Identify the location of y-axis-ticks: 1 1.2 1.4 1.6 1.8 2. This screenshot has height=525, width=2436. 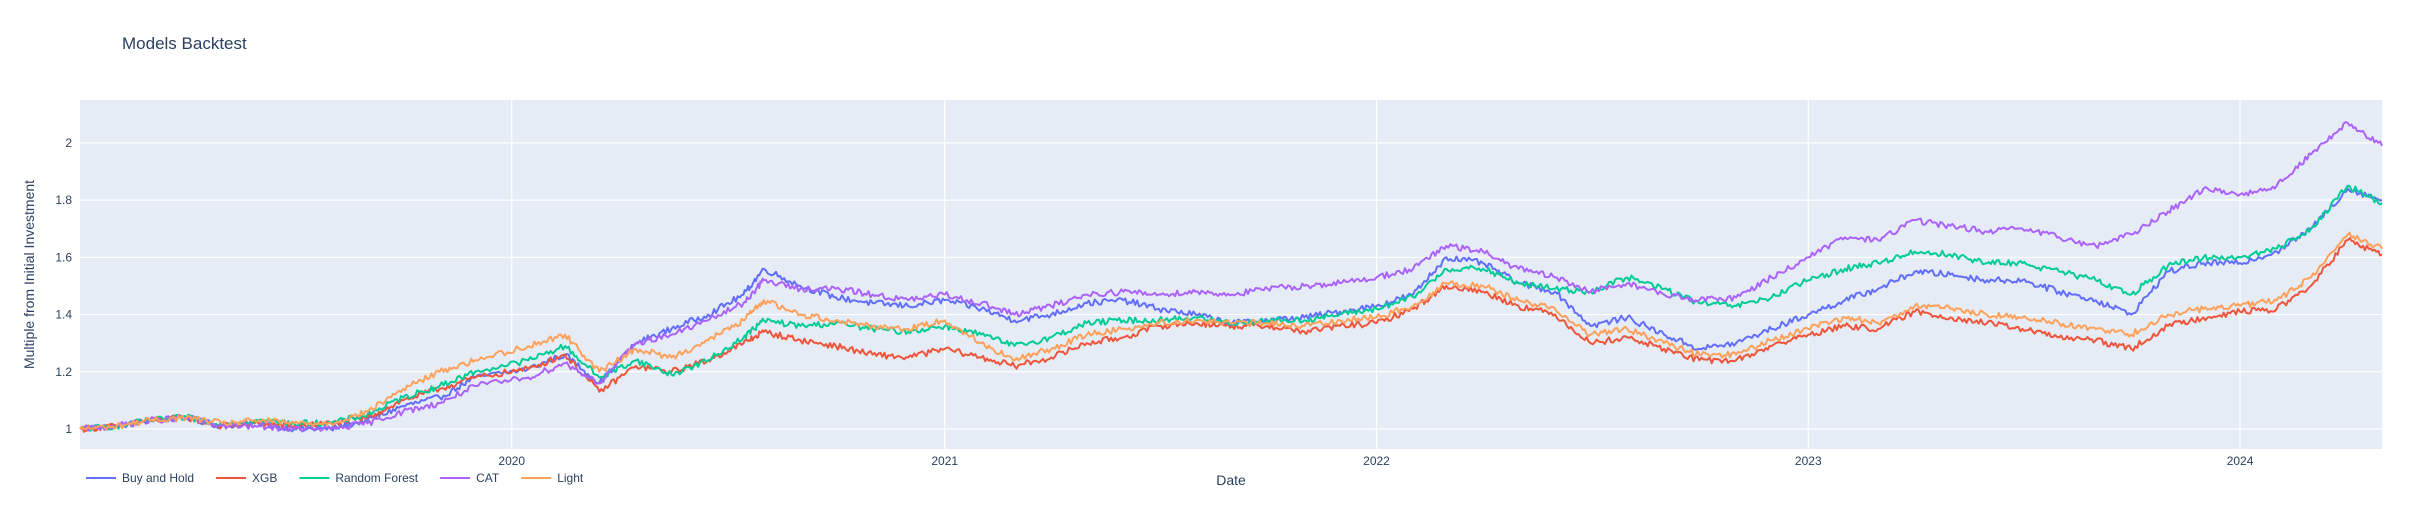
(63, 286).